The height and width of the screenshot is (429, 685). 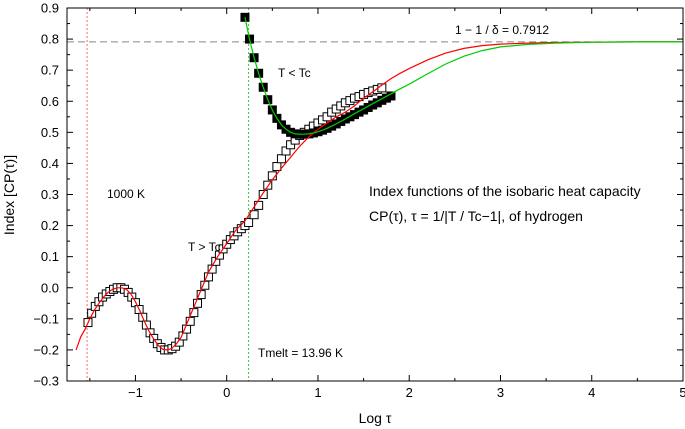 What do you see at coordinates (375, 418) in the screenshot?
I see `x-axis-title: Log τ` at bounding box center [375, 418].